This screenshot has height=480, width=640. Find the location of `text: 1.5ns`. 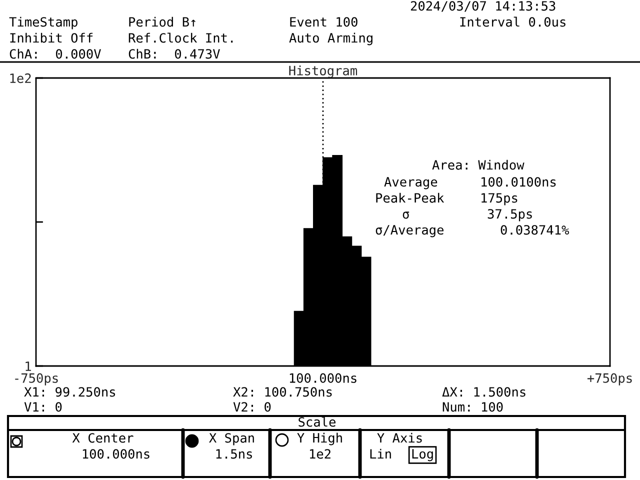

text: 1.5ns is located at coordinates (234, 454).